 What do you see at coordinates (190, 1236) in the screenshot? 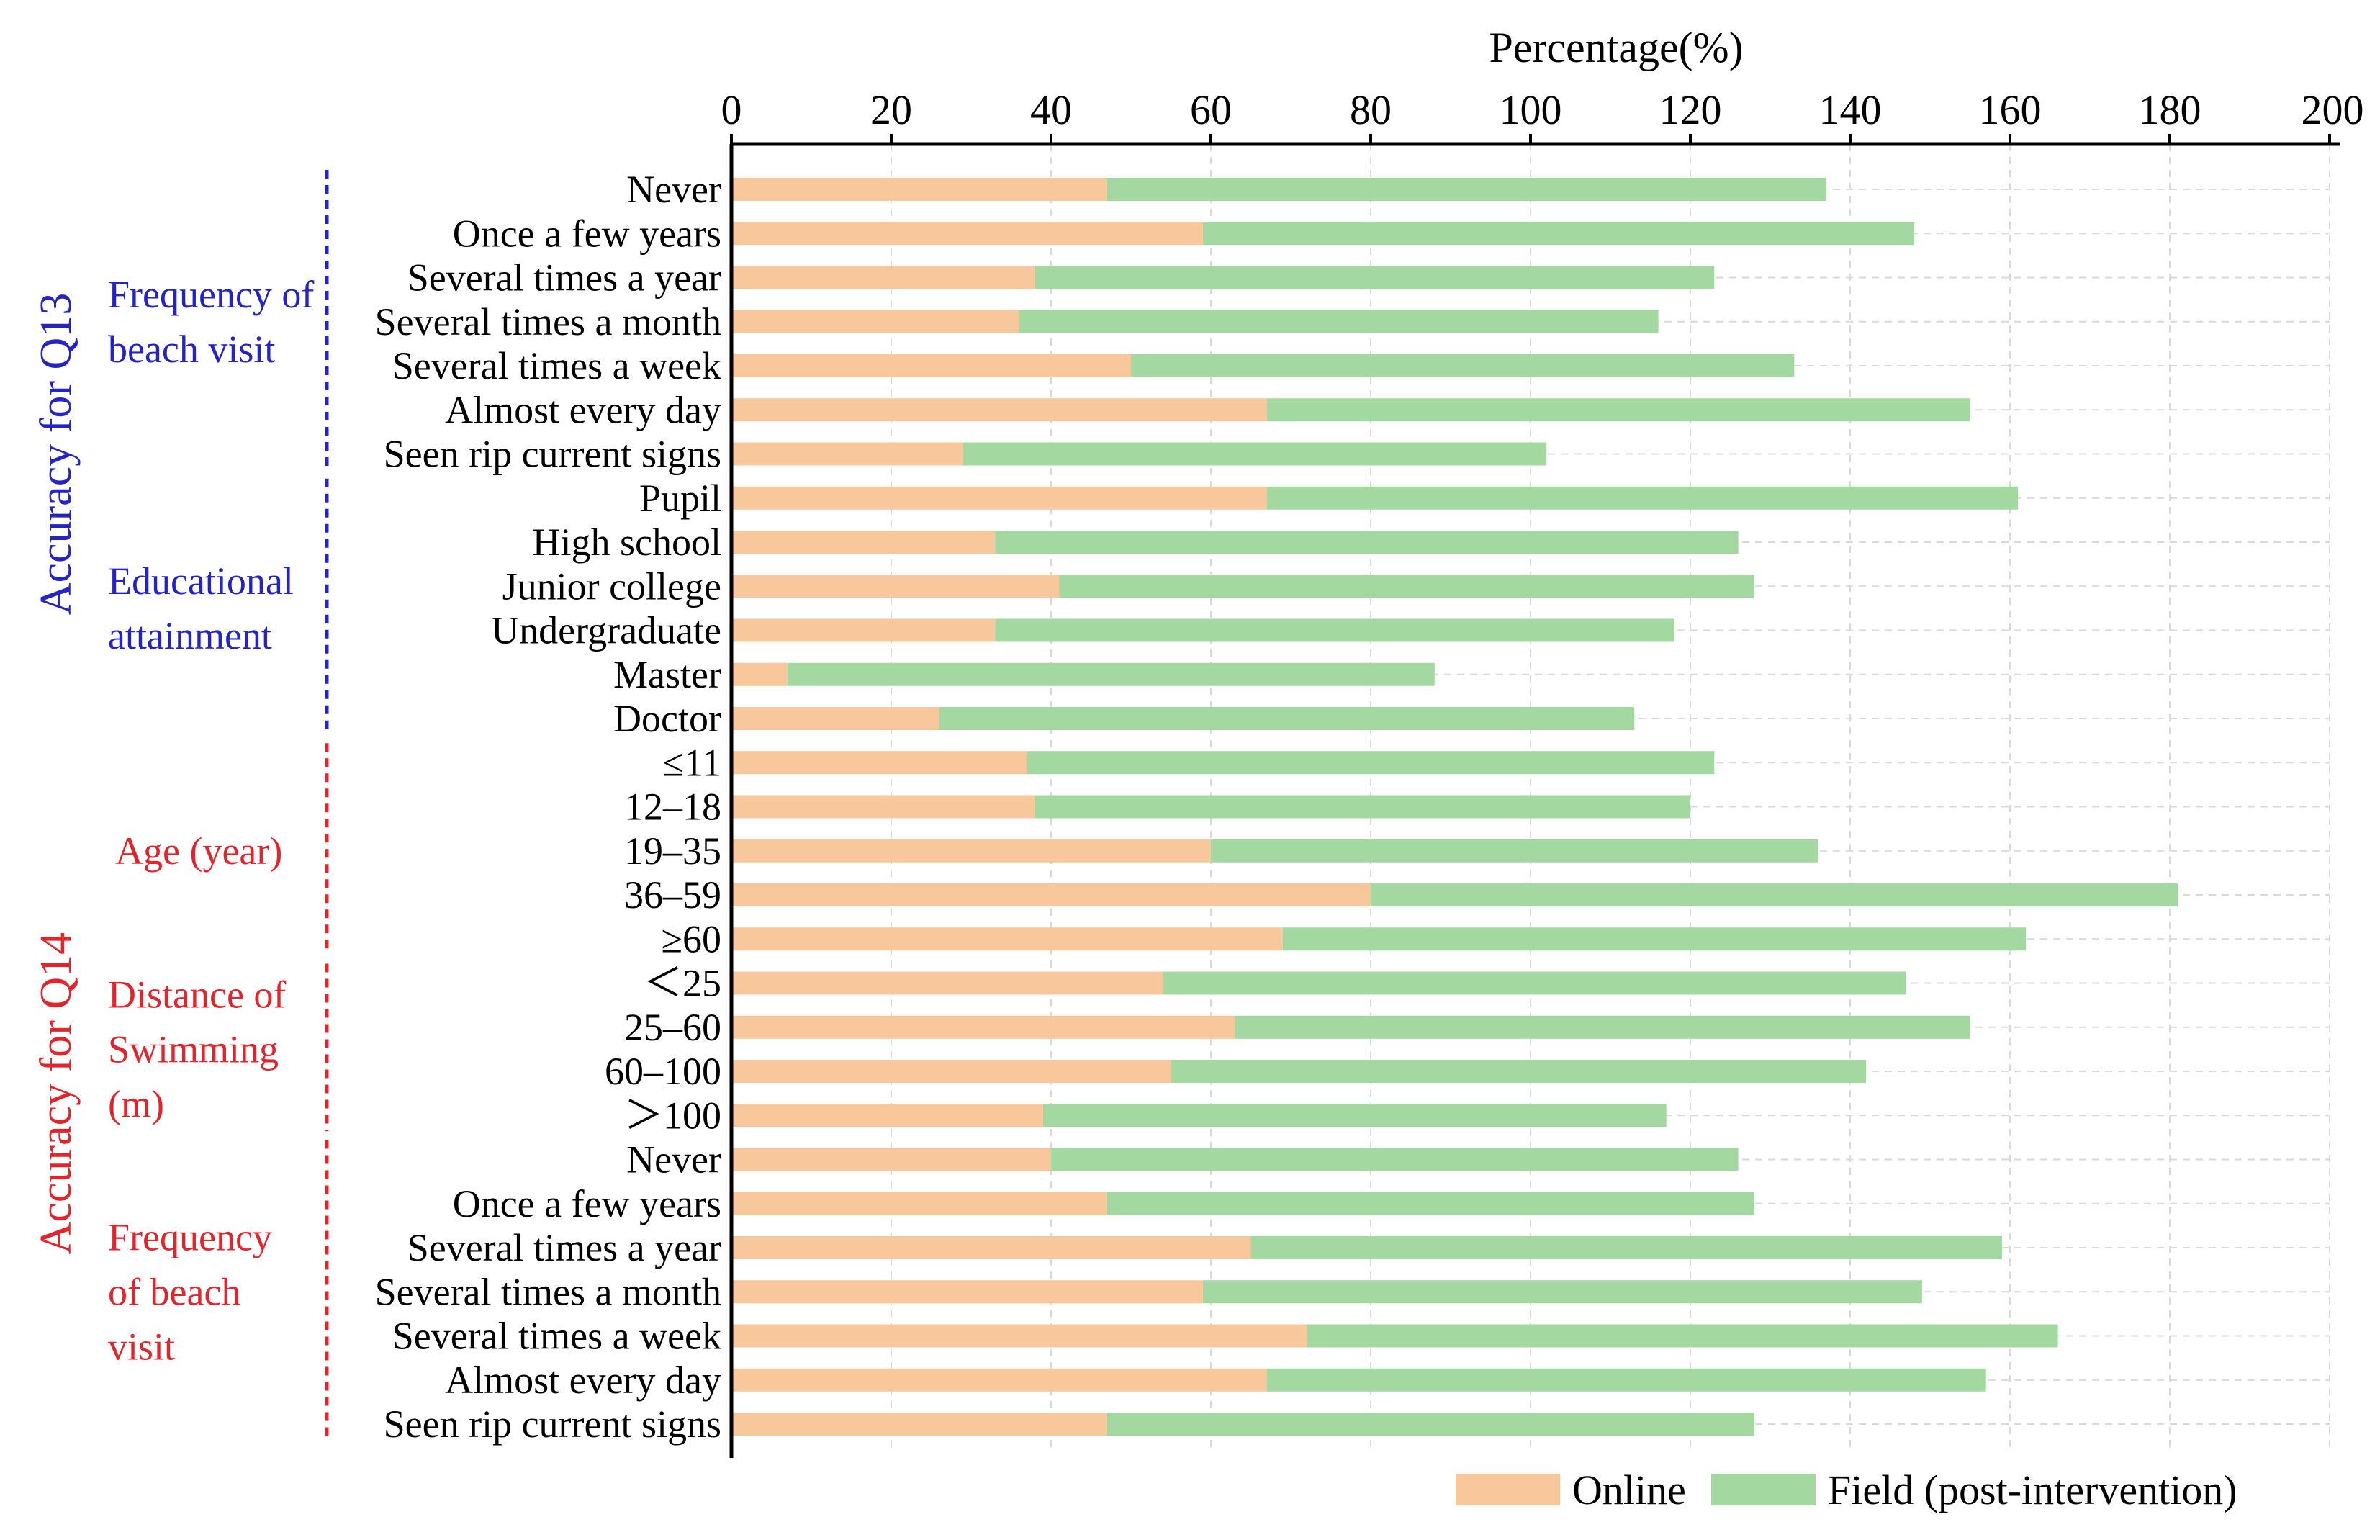
I see `group-label: Frequency` at bounding box center [190, 1236].